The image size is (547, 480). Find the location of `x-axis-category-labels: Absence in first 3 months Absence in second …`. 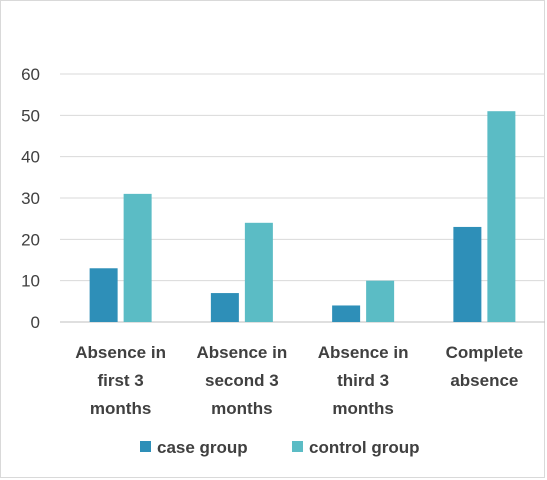

x-axis-category-labels: Absence in first 3 months Absence in second … is located at coordinates (299, 380).